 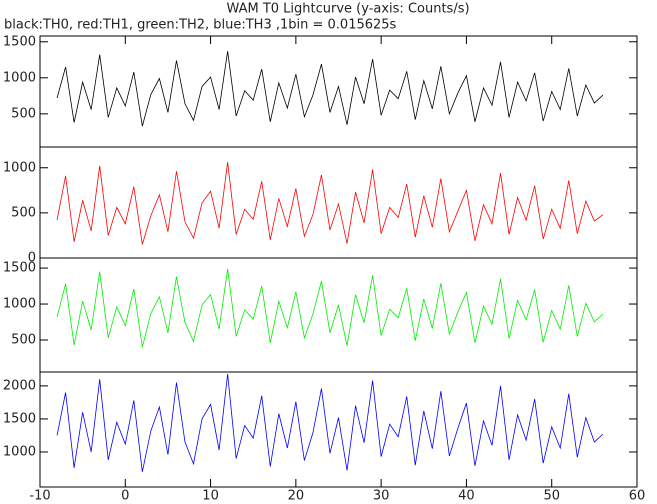 What do you see at coordinates (32, 258) in the screenshot?
I see `y-tick-label: 0` at bounding box center [32, 258].